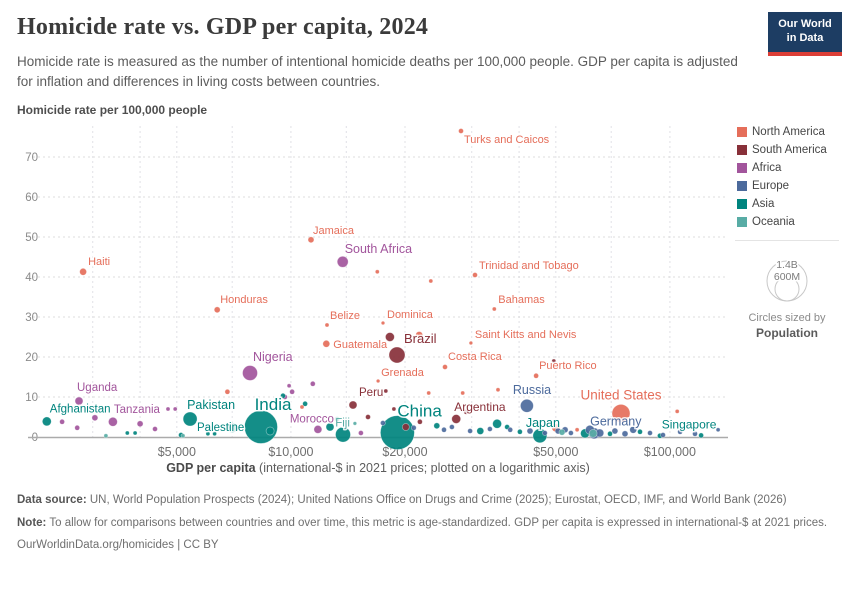 The height and width of the screenshot is (600, 850). I want to click on data-point-china, so click(397, 432).